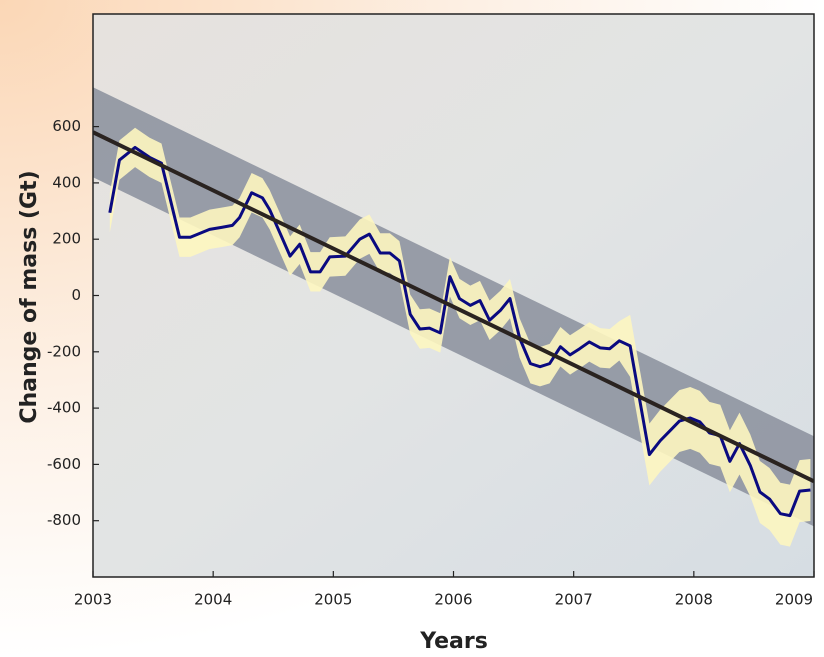 This screenshot has height=657, width=824. Describe the element at coordinates (794, 600) in the screenshot. I see `x-tick-label: 2009` at that location.